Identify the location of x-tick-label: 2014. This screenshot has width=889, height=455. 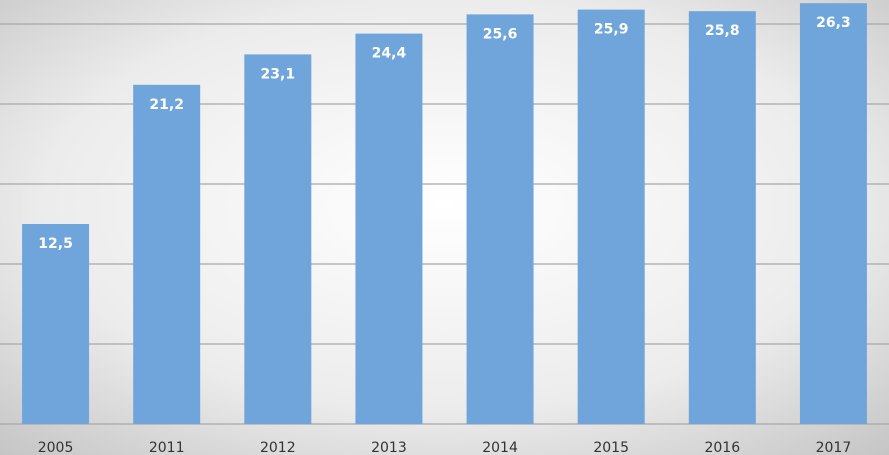
(500, 447).